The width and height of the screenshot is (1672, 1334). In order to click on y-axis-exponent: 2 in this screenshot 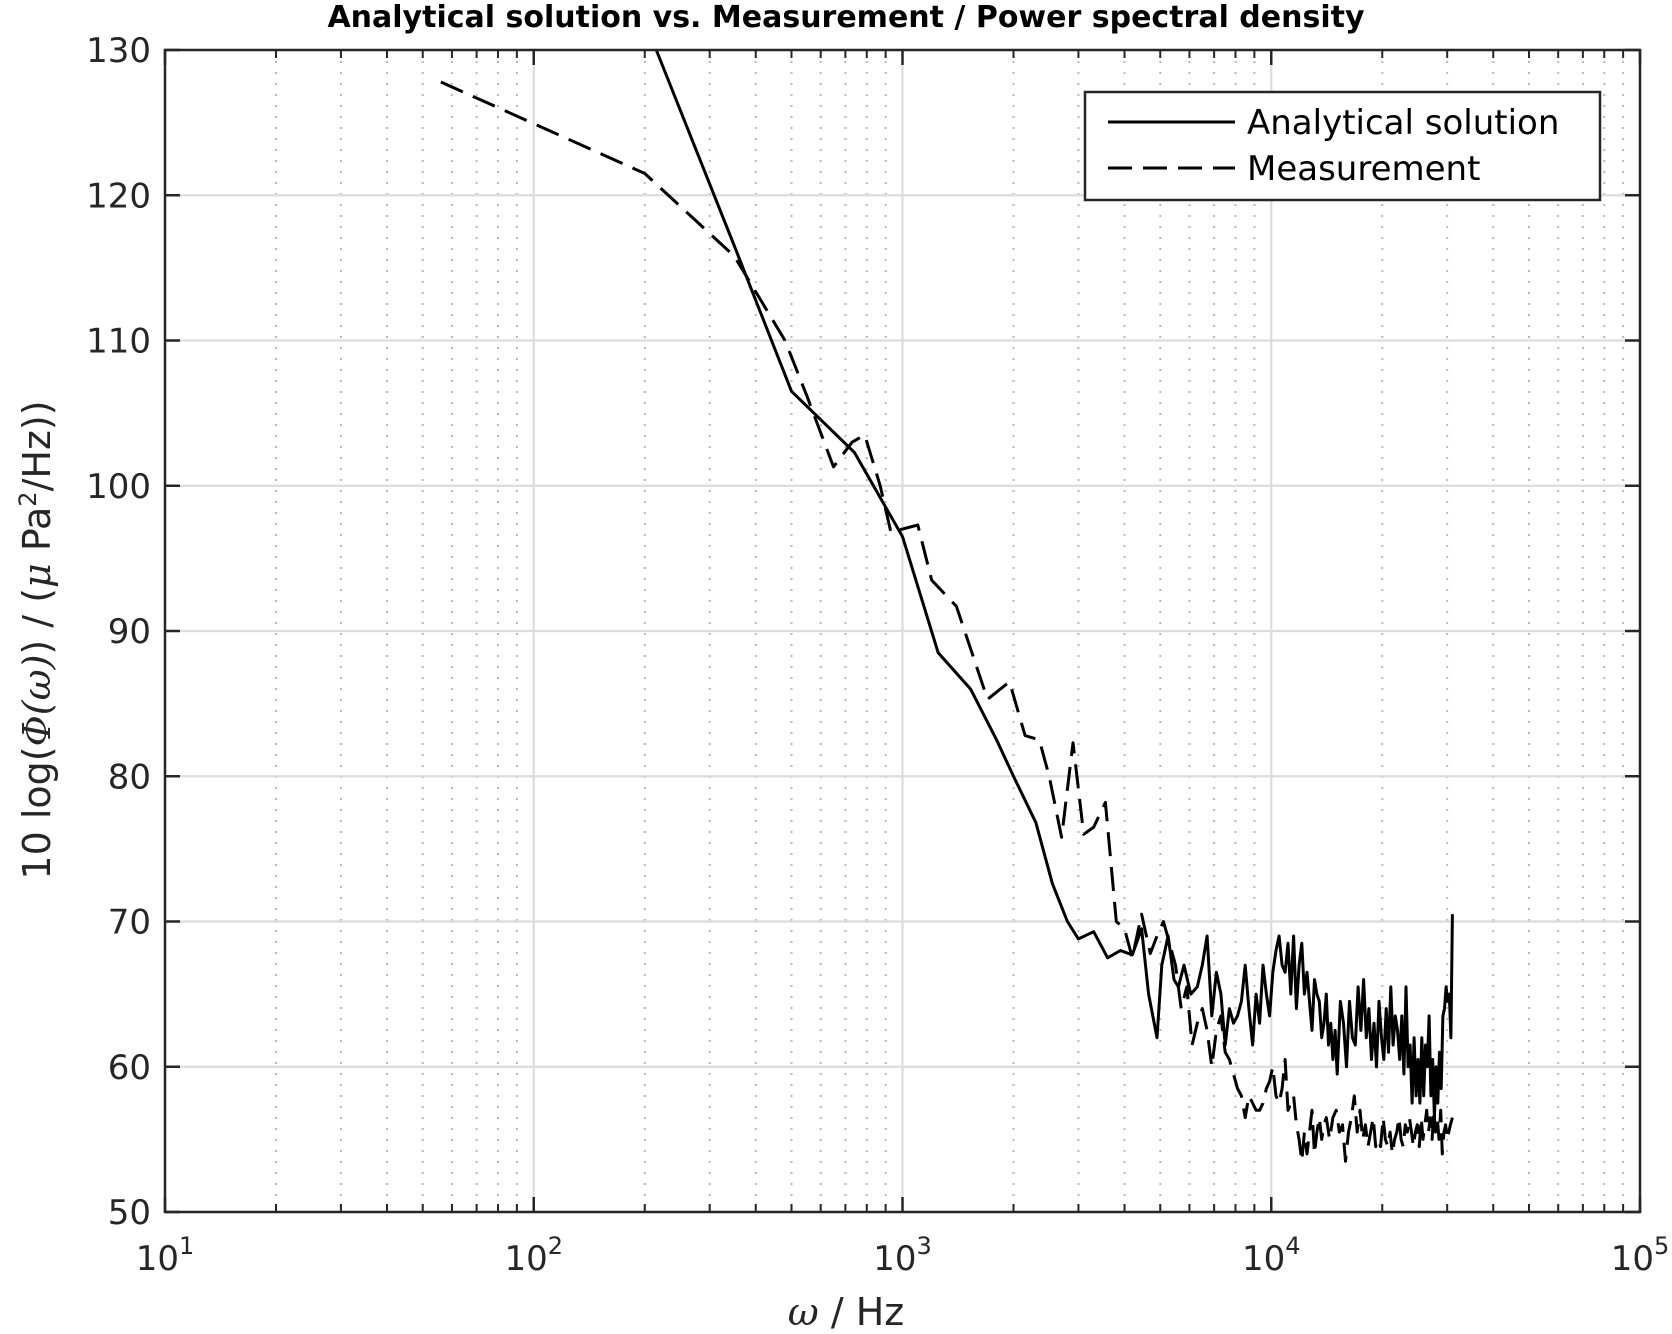, I will do `click(28, 498)`.